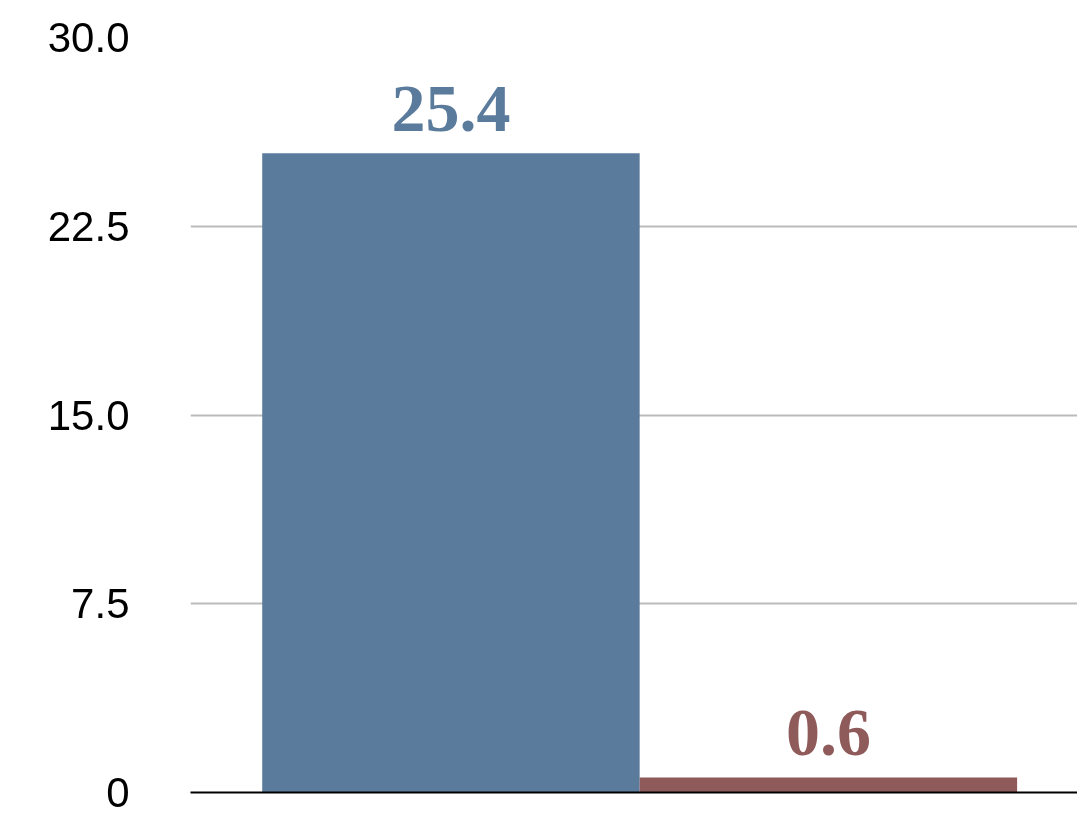 Image resolution: width=1077 pixels, height=821 pixels. I want to click on y-tick-label: 7.5, so click(100, 604).